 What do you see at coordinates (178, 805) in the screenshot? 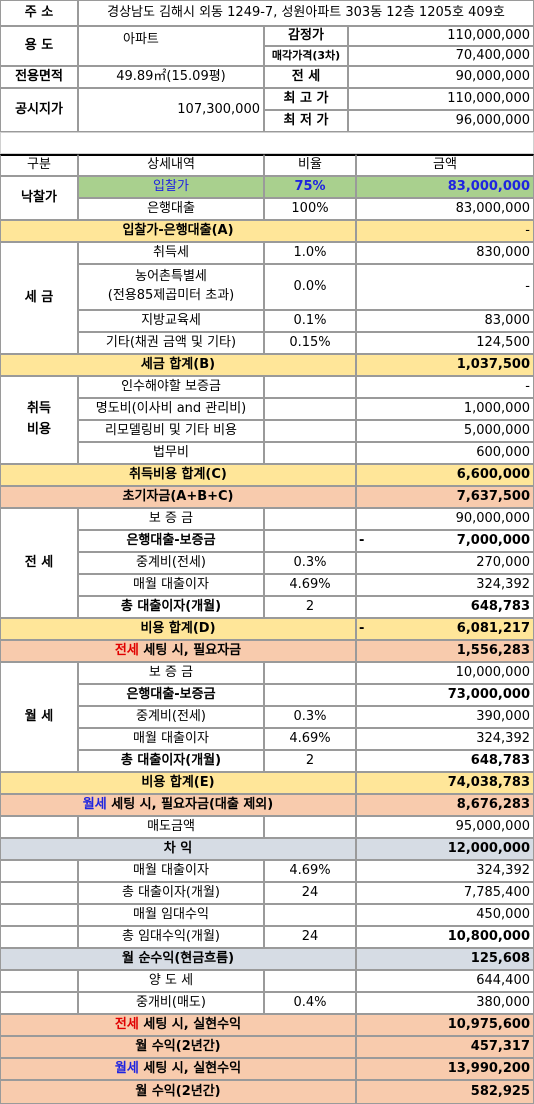
I see `ws-need-label: 월세 세팅 시, 필요자금(대출 제외)` at bounding box center [178, 805].